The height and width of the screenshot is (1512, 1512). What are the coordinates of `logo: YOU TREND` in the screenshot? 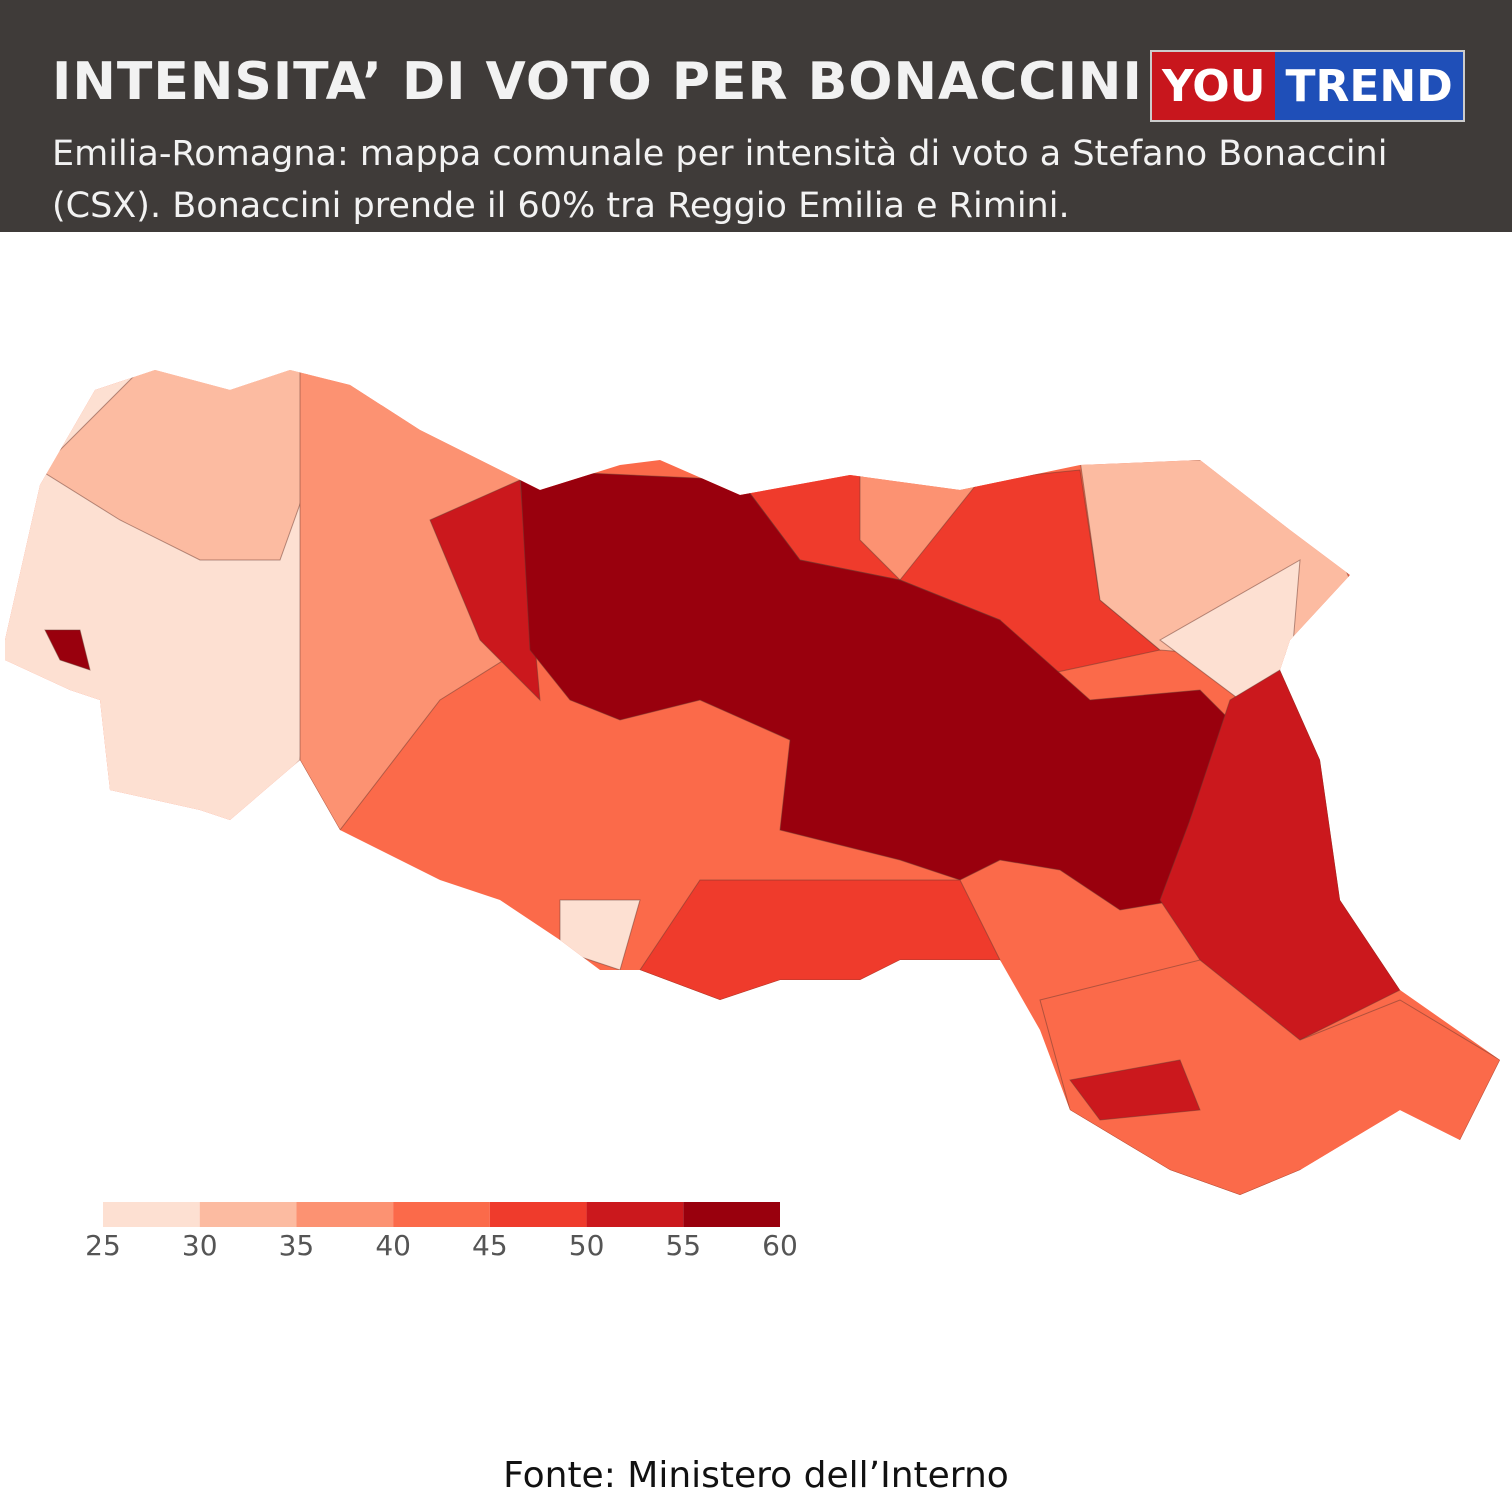 It's located at (1307, 86).